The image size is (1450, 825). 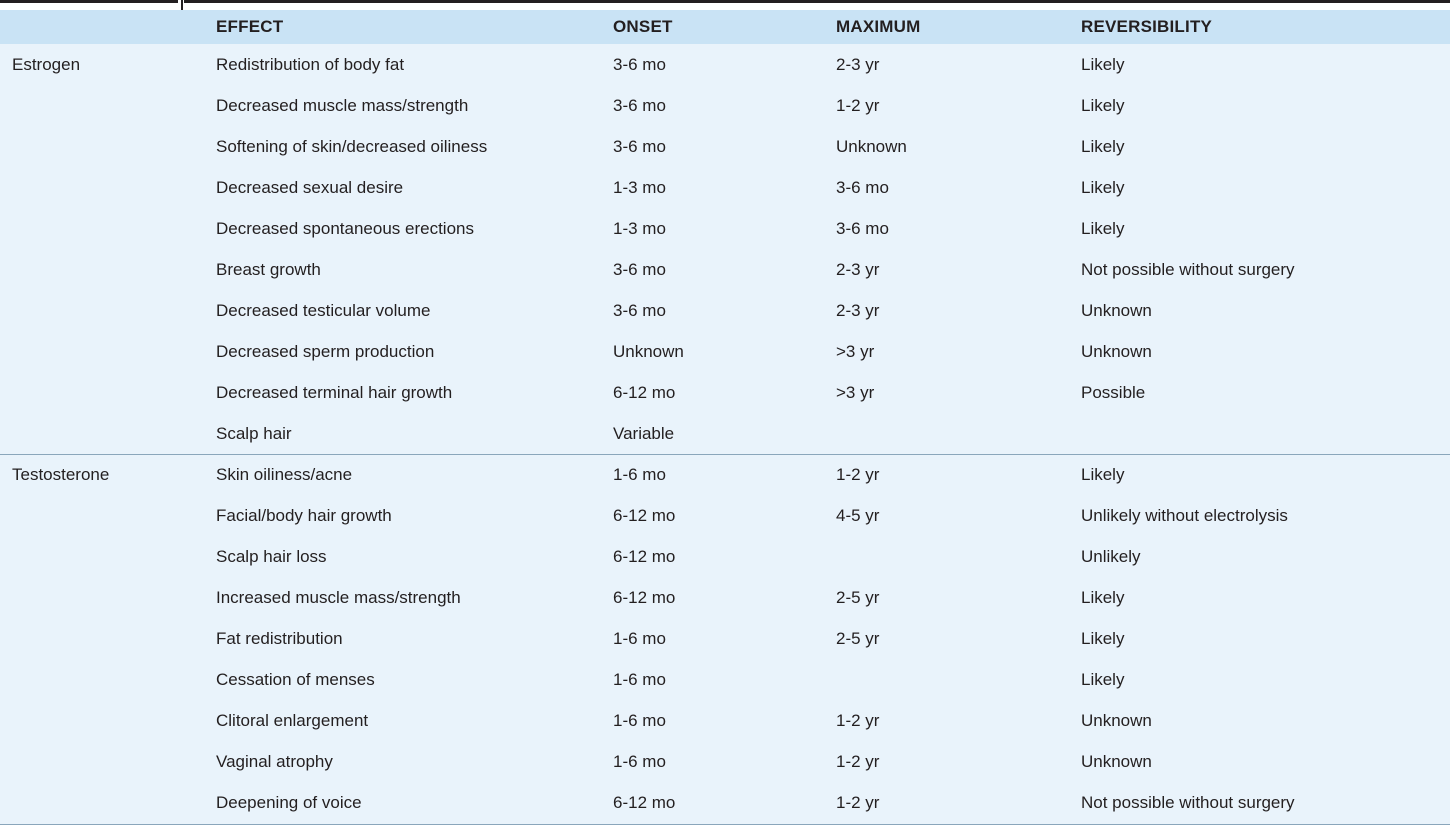 I want to click on cell-group: Testosterone, so click(x=61, y=474).